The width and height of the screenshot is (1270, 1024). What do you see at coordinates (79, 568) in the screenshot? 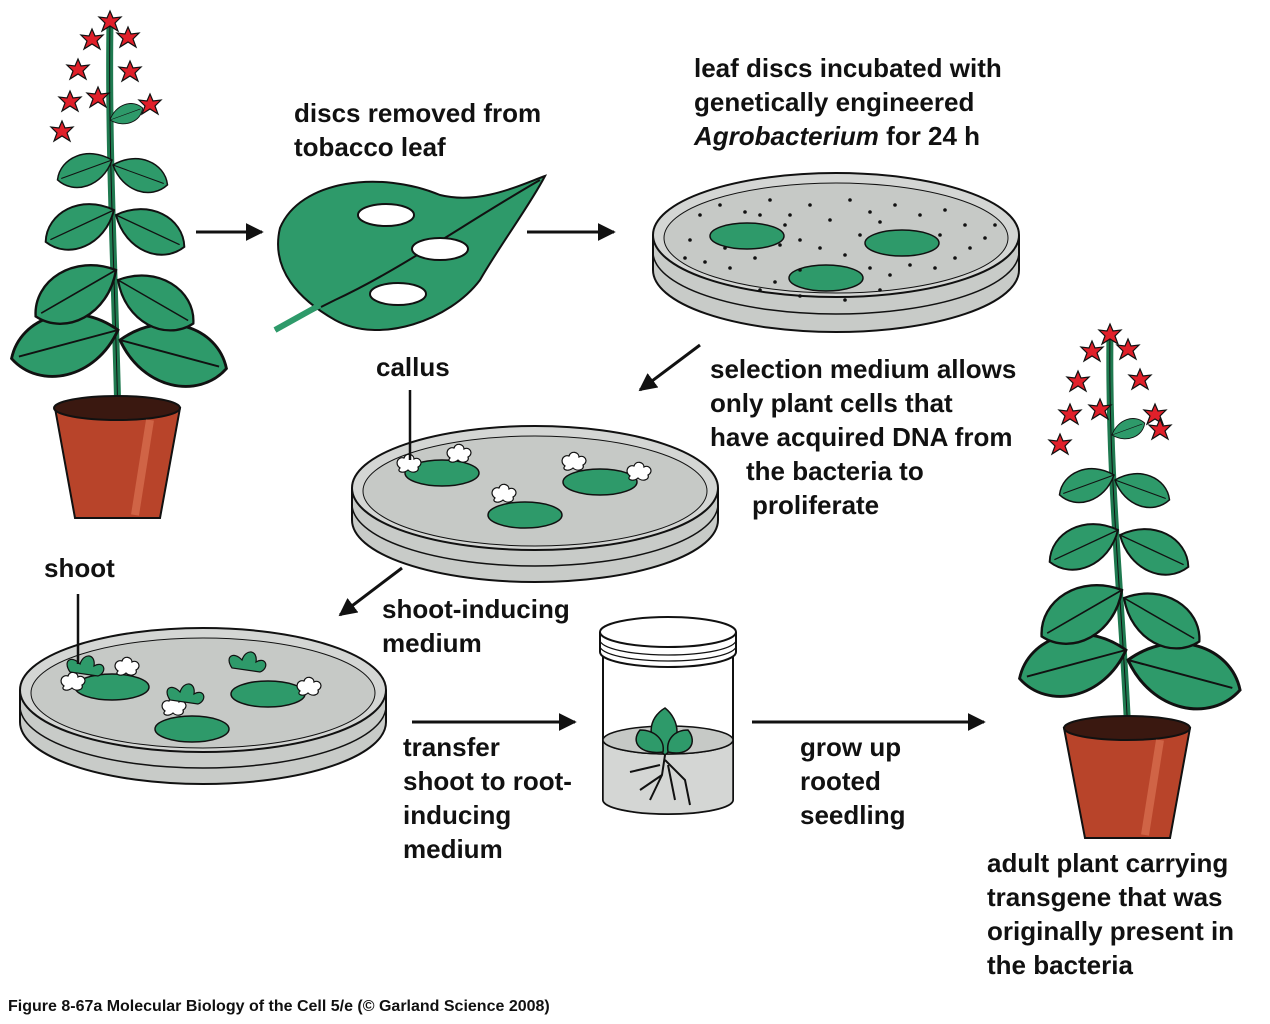
I see `label-shoot: shoot` at bounding box center [79, 568].